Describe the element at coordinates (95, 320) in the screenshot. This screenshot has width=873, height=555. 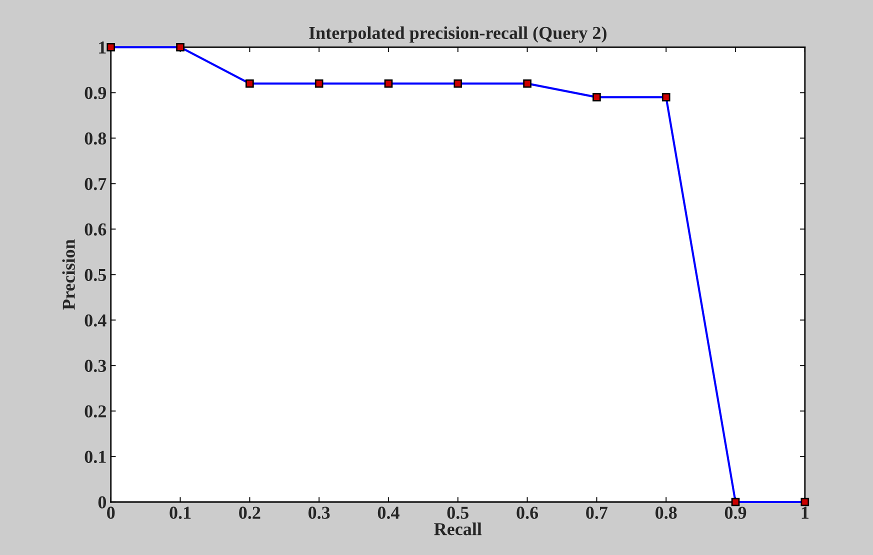
I see `y-tick-label: 0.4` at that location.